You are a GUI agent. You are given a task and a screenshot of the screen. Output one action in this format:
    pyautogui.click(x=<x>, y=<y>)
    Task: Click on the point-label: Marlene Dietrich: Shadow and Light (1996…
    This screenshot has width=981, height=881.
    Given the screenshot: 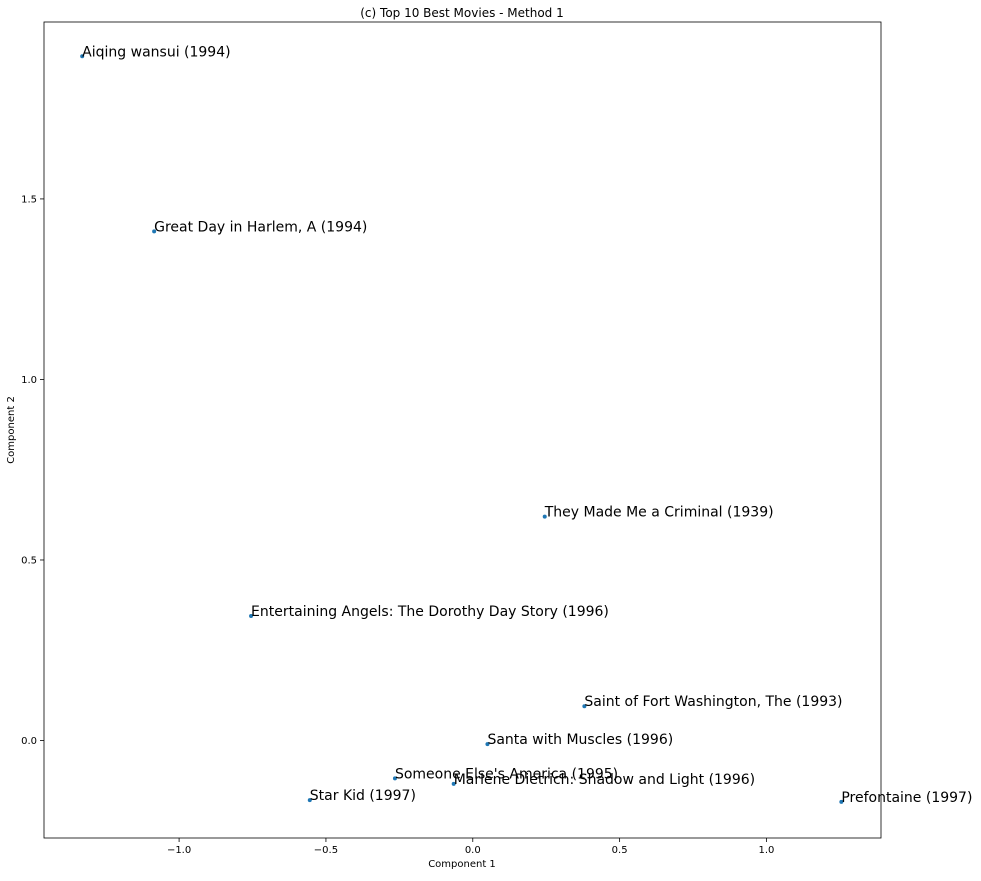 What is the action you would take?
    pyautogui.click(x=604, y=780)
    